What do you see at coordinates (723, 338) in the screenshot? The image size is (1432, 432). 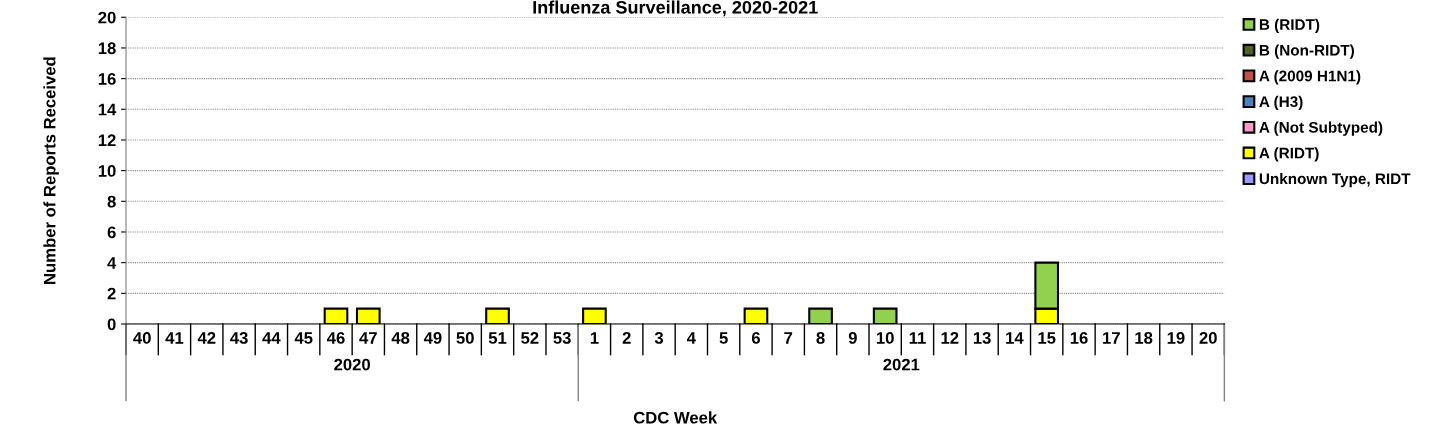 I see `x-tick-label: 5` at bounding box center [723, 338].